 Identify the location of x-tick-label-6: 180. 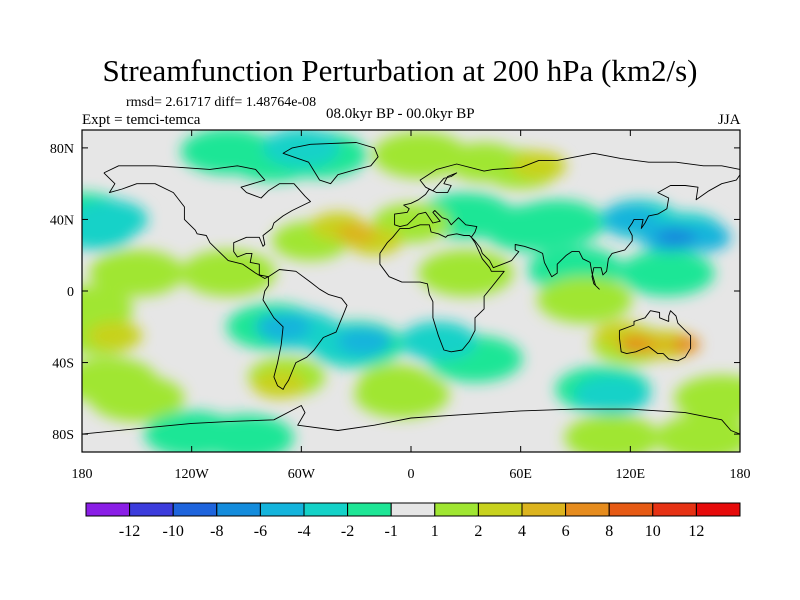
(740, 474).